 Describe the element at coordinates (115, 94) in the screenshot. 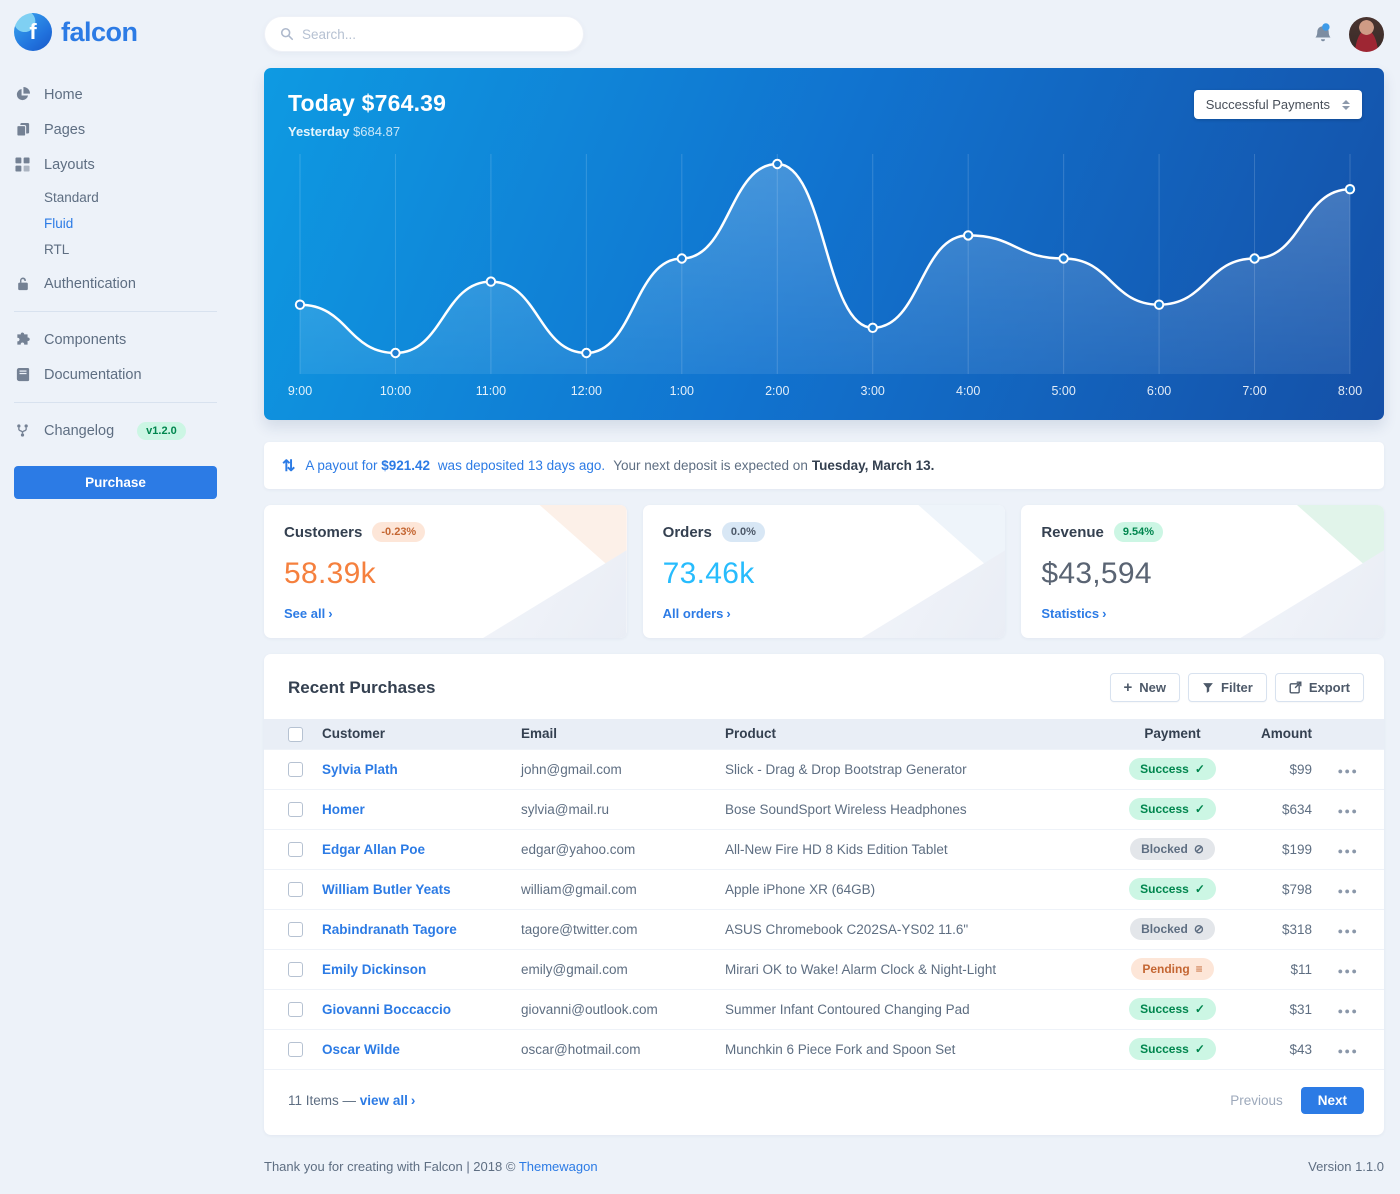

I see `sidebar-item-home: Home` at that location.